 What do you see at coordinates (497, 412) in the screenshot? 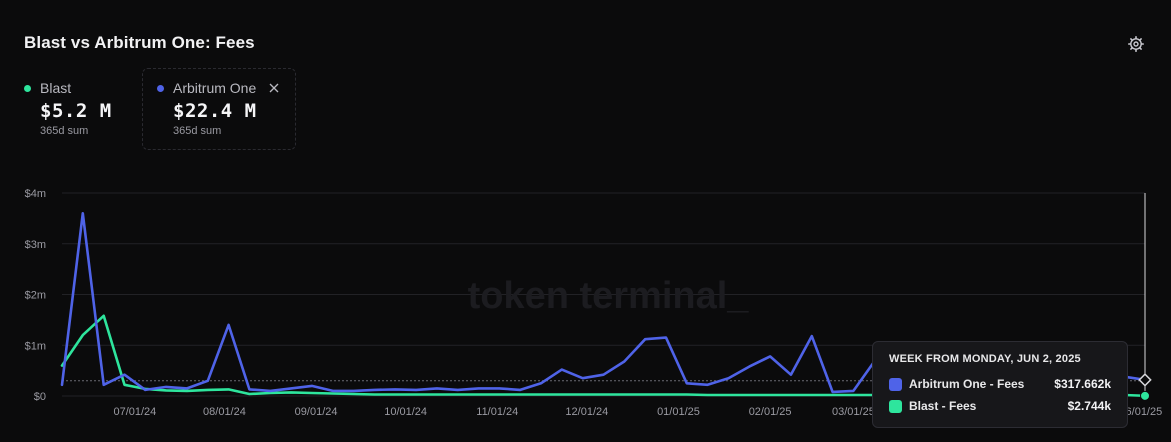
I see `x-tick-label: 11/01/24` at bounding box center [497, 412].